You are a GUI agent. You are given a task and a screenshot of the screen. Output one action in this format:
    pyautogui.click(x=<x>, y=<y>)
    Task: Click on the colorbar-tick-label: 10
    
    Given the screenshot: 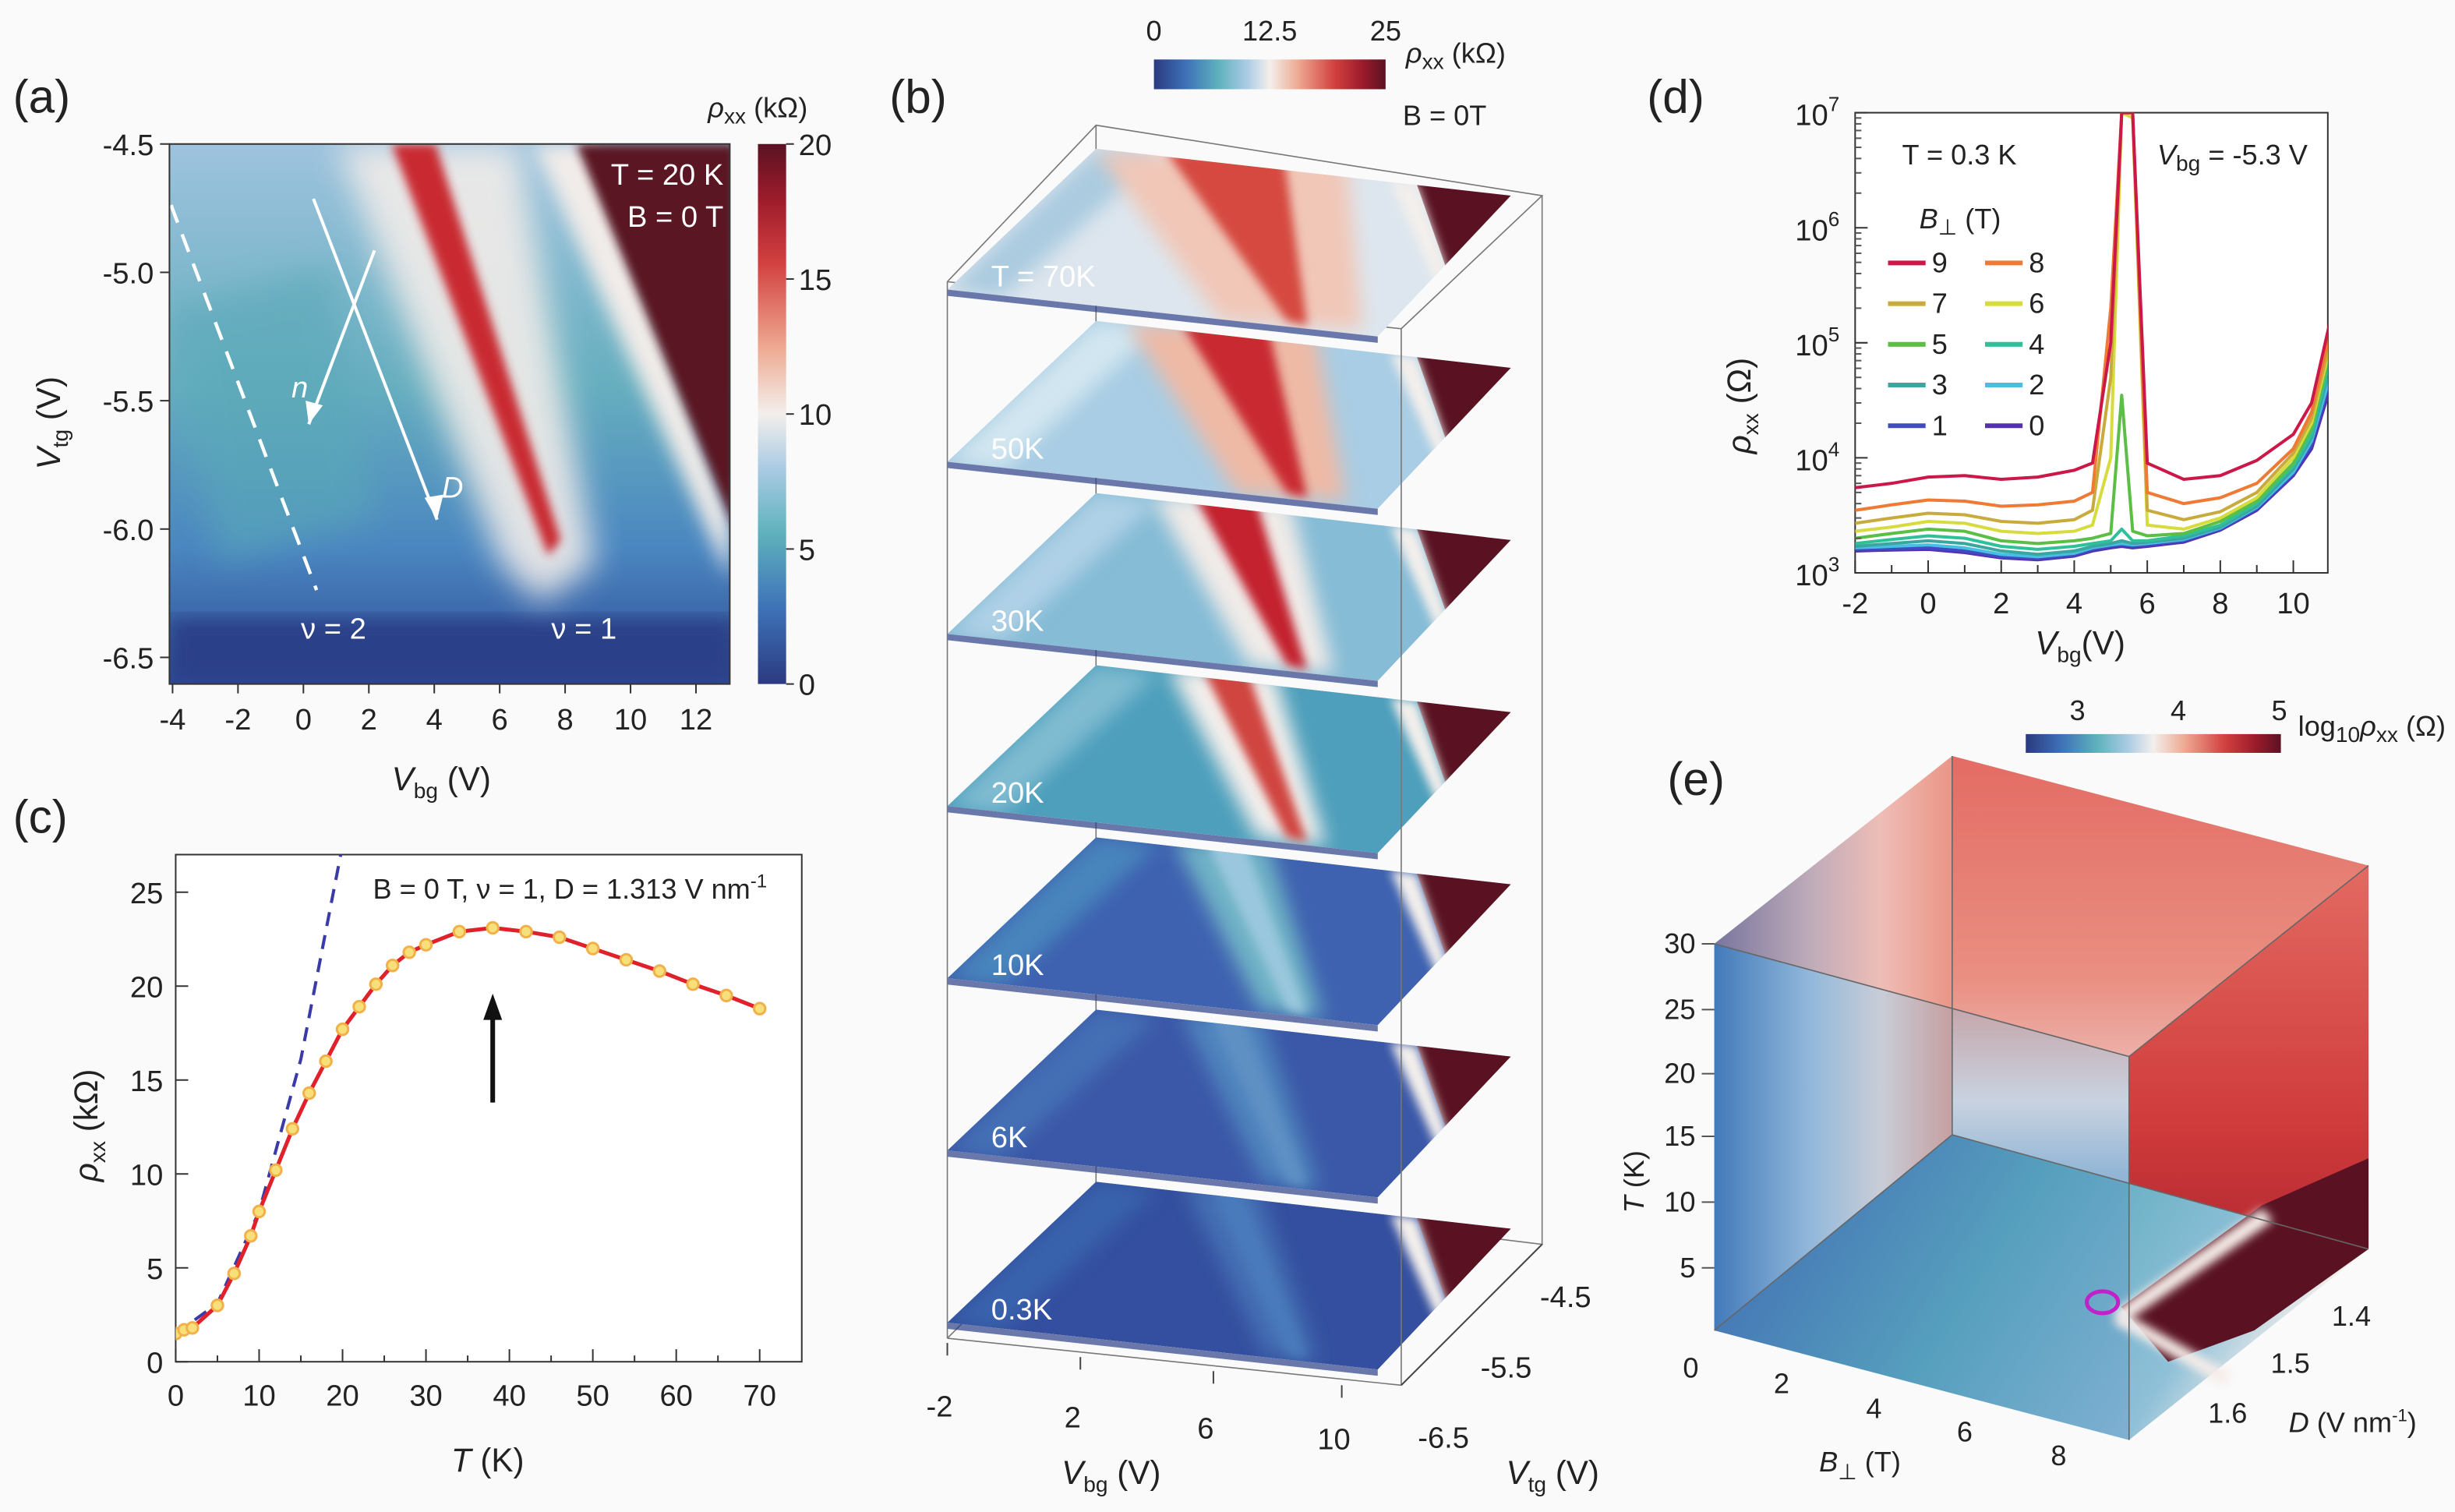 What is the action you would take?
    pyautogui.click(x=815, y=415)
    